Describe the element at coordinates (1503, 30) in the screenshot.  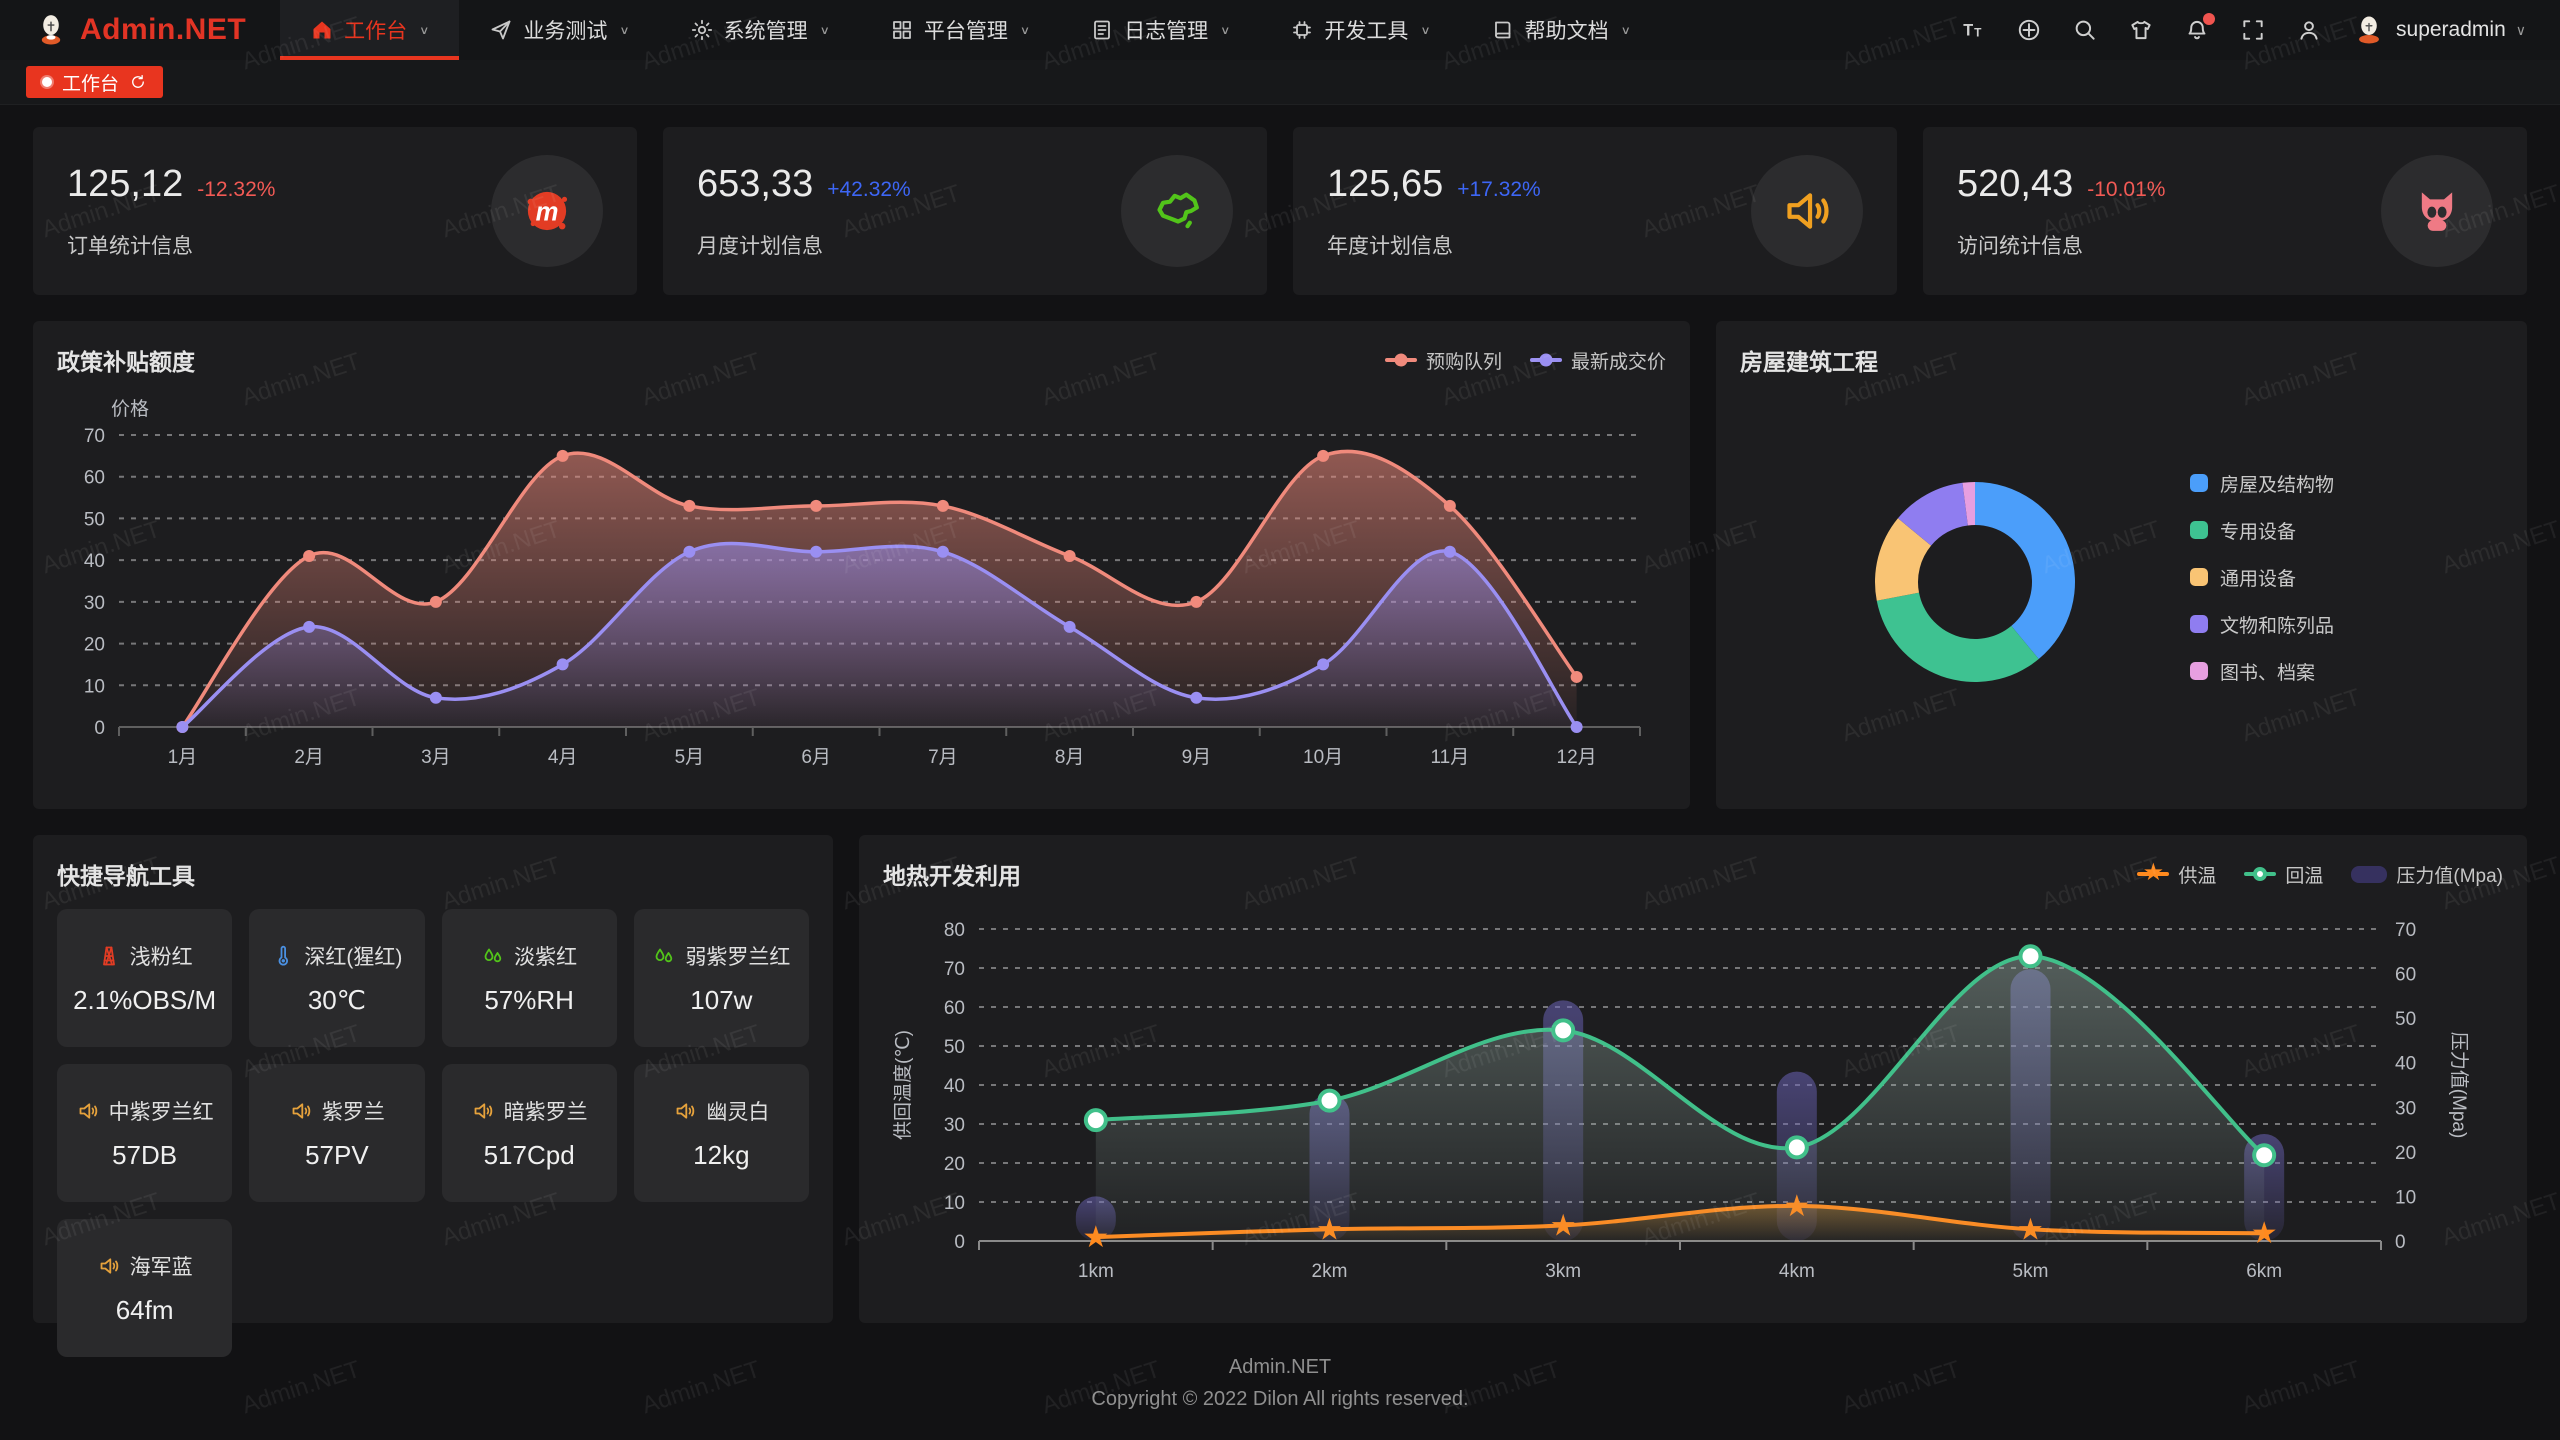
I see `book-icon` at that location.